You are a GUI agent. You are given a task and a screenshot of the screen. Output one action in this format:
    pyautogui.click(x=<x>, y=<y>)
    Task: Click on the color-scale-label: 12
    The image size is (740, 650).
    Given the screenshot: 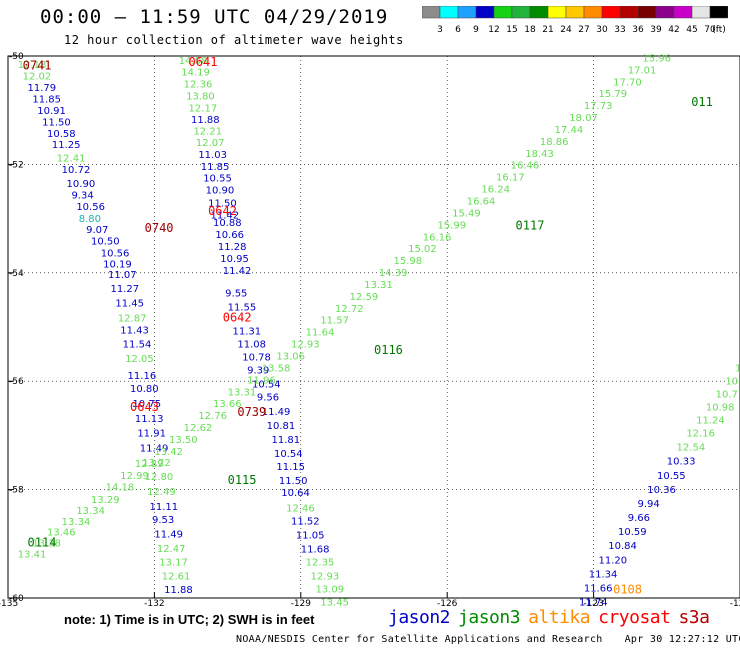 What is the action you would take?
    pyautogui.click(x=493, y=30)
    